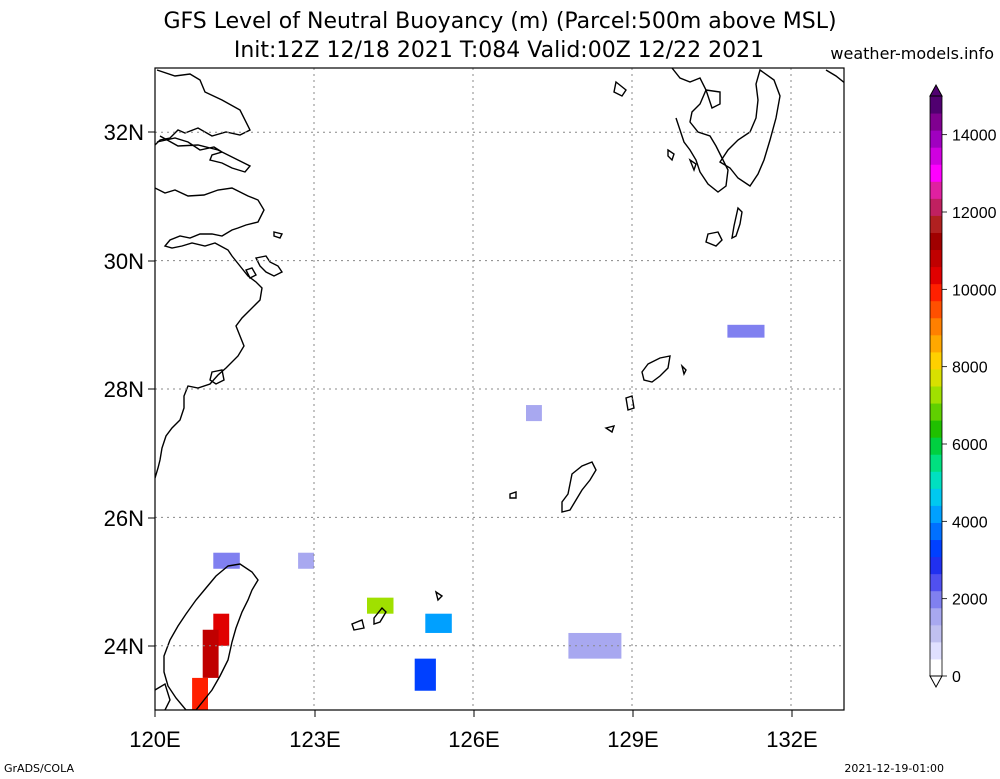  I want to click on lon-tick-120e: 120E, so click(154, 739).